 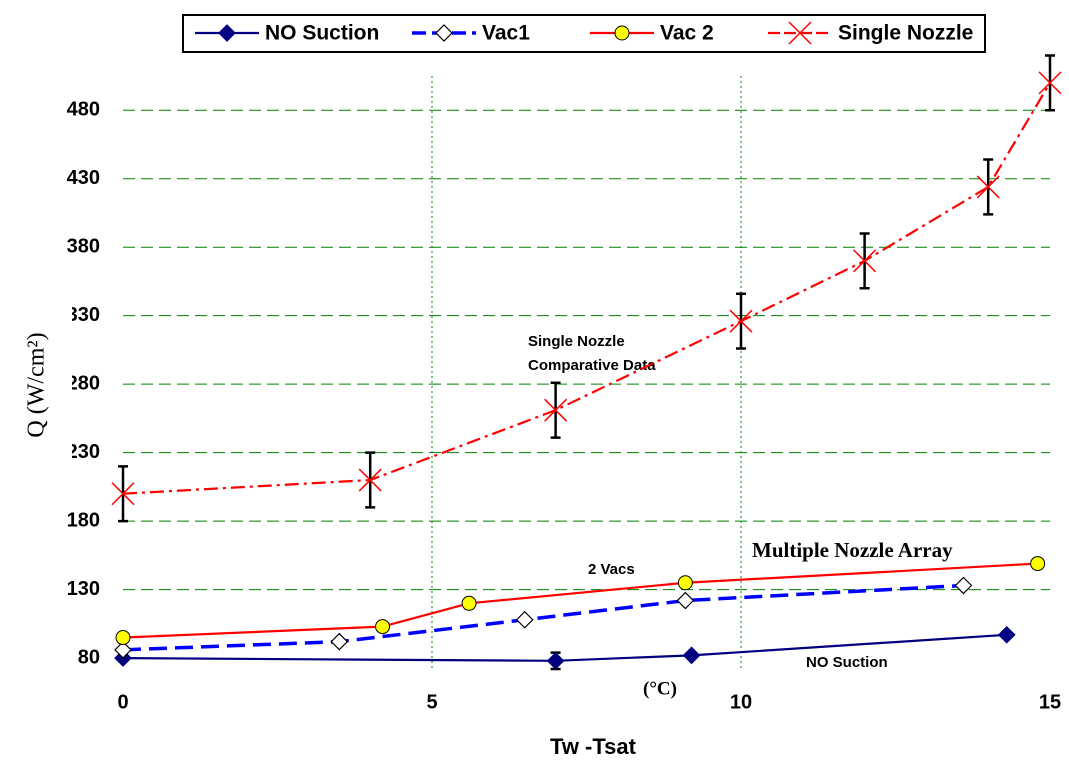 What do you see at coordinates (741, 702) in the screenshot?
I see `x-tick-label: 10` at bounding box center [741, 702].